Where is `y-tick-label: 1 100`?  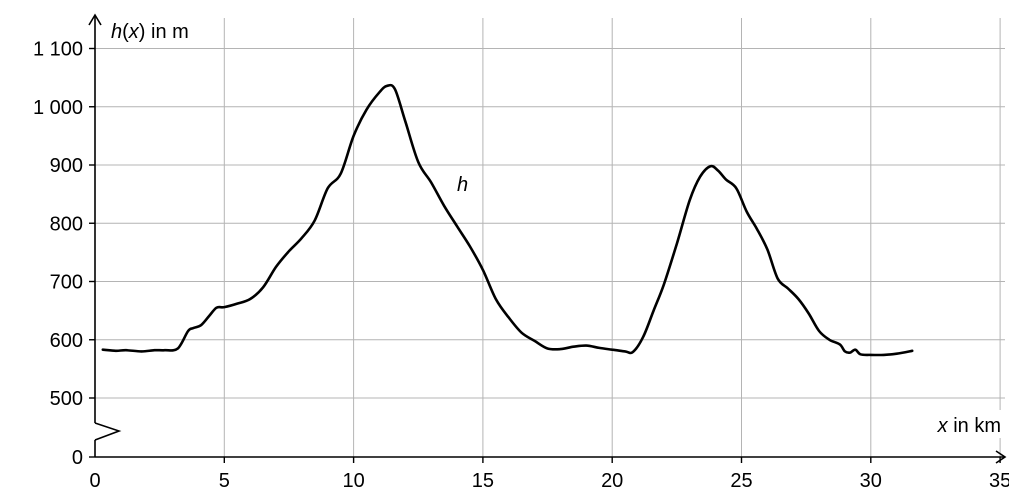 y-tick-label: 1 100 is located at coordinates (58, 50).